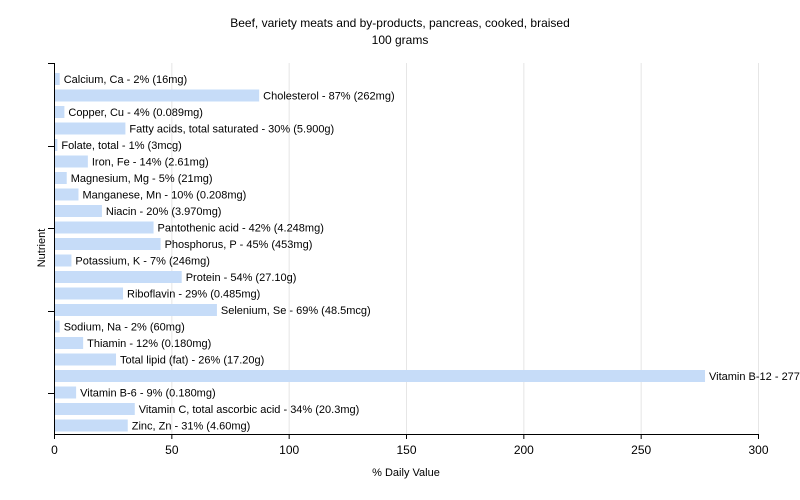 Image resolution: width=800 pixels, height=500 pixels. I want to click on bar-label: Zinc, Zn - 31% (4.60mg), so click(191, 427).